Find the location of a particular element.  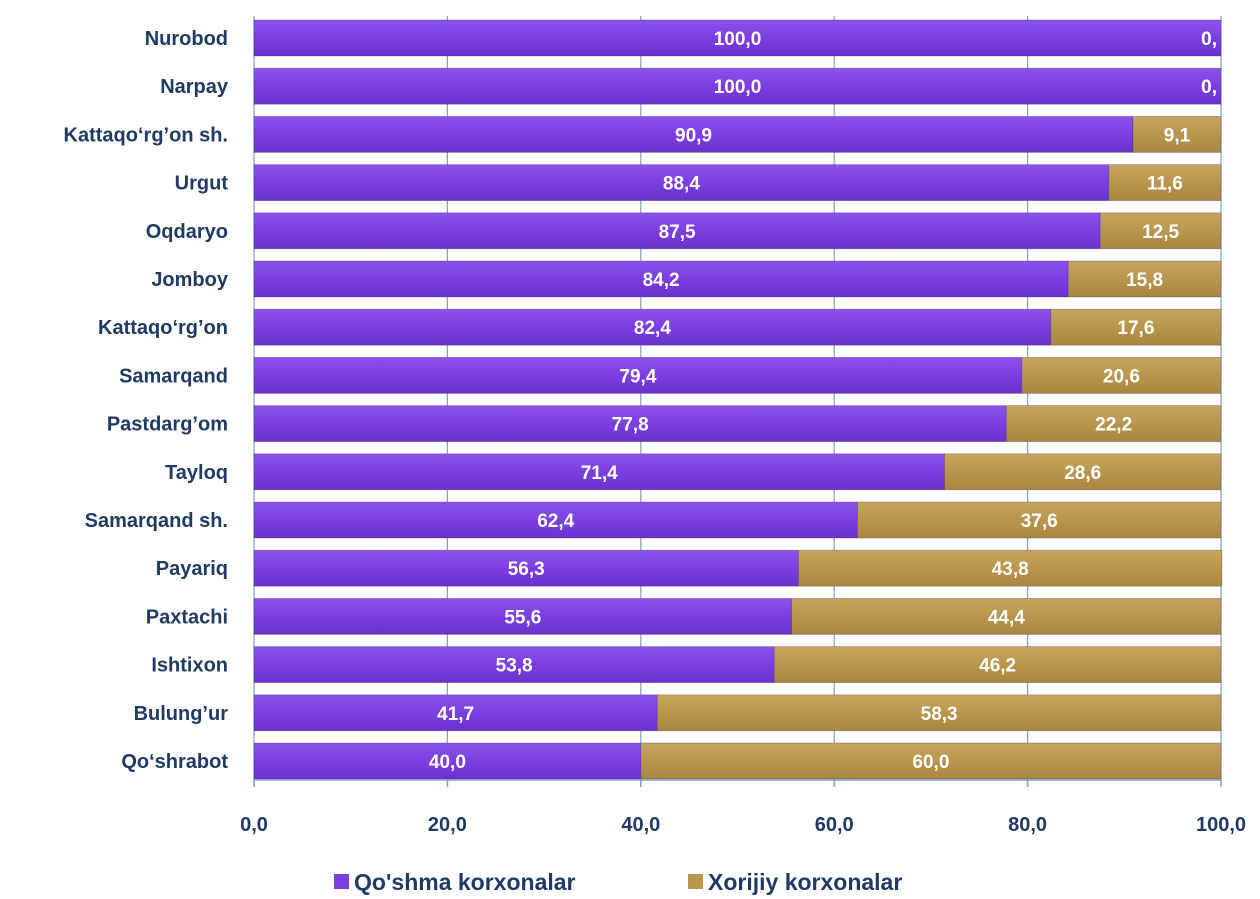

category-label: Samarqand is located at coordinates (173, 376).